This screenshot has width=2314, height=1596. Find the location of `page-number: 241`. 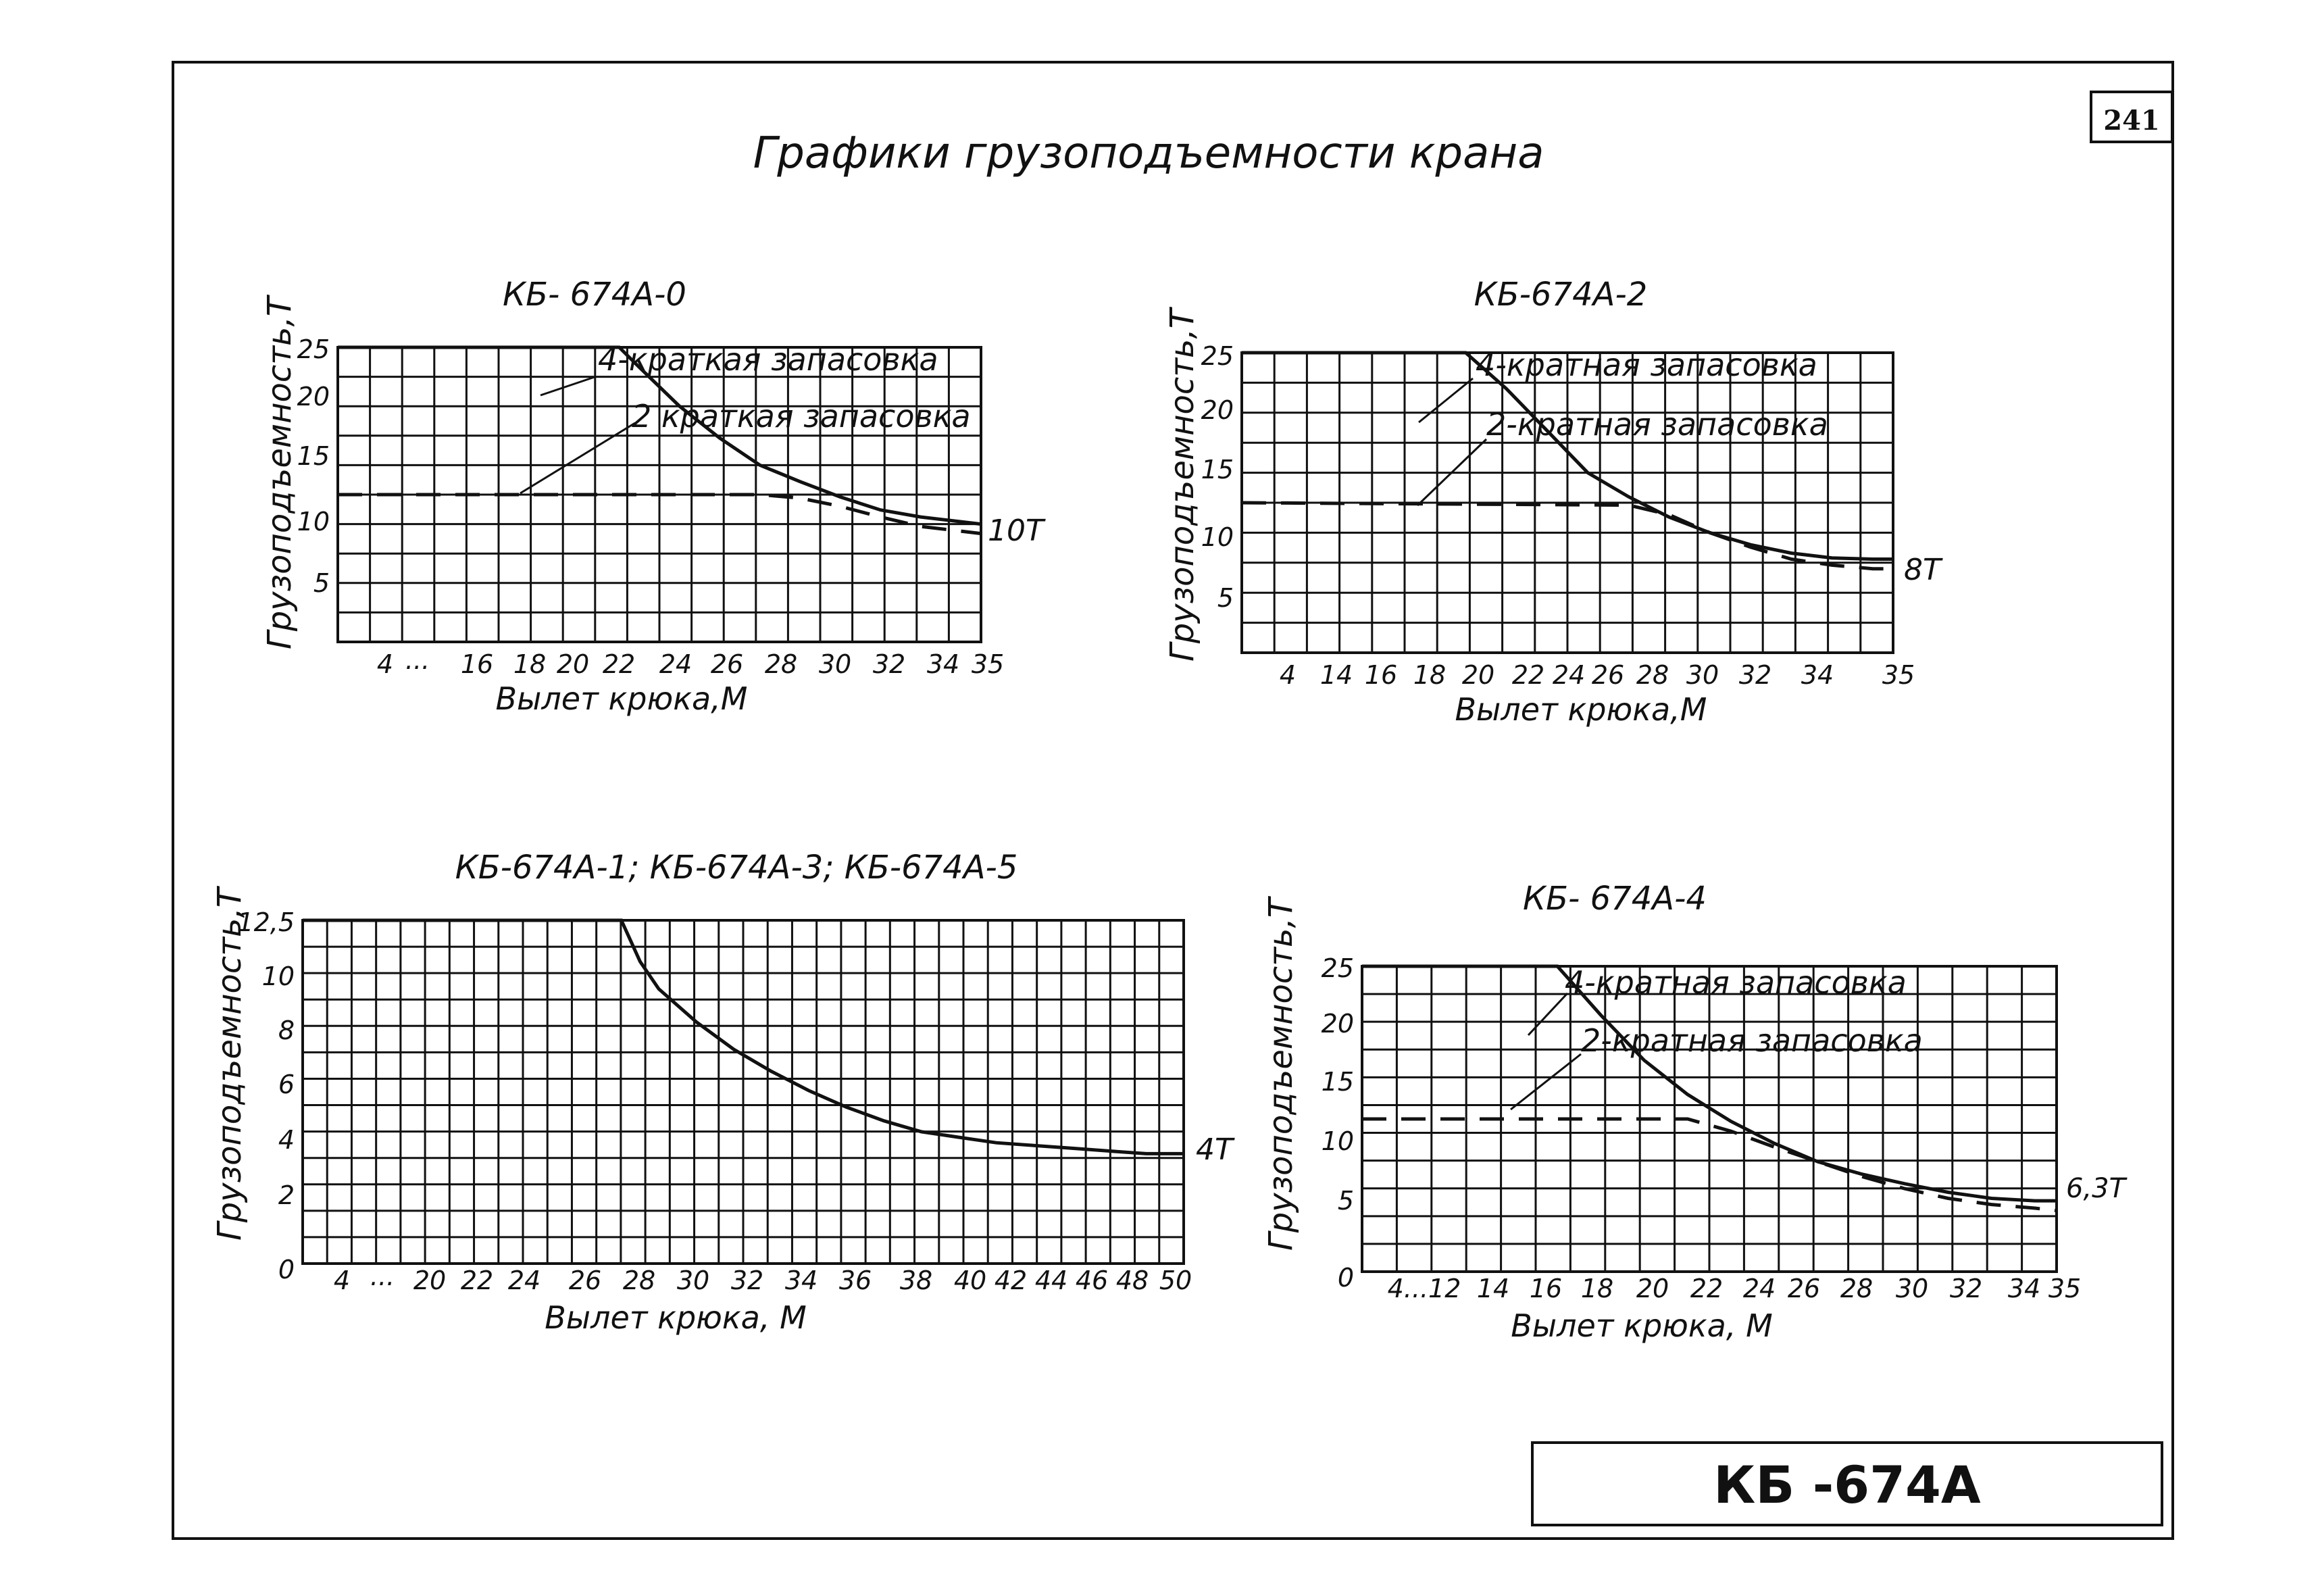

page-number: 241 is located at coordinates (2131, 121).